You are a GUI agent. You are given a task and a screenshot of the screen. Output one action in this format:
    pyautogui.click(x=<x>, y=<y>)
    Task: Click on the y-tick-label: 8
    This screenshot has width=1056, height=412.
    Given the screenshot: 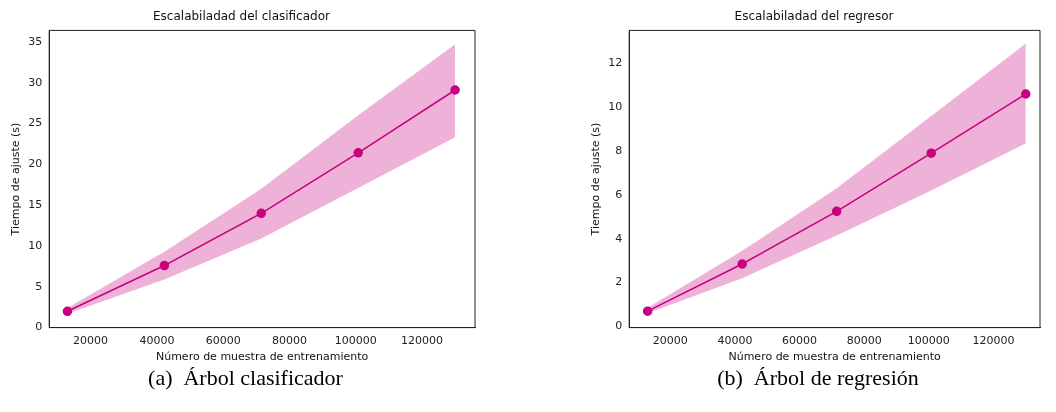 What is the action you would take?
    pyautogui.click(x=619, y=150)
    